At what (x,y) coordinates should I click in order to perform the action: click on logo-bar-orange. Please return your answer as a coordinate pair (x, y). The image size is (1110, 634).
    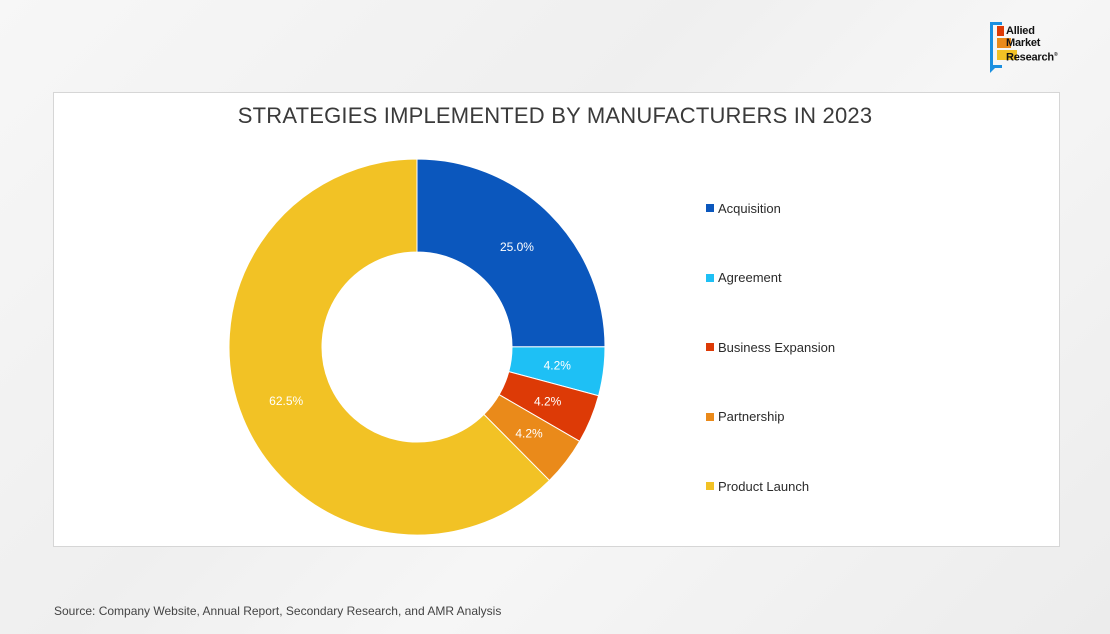
    Looking at the image, I should click on (1004, 43).